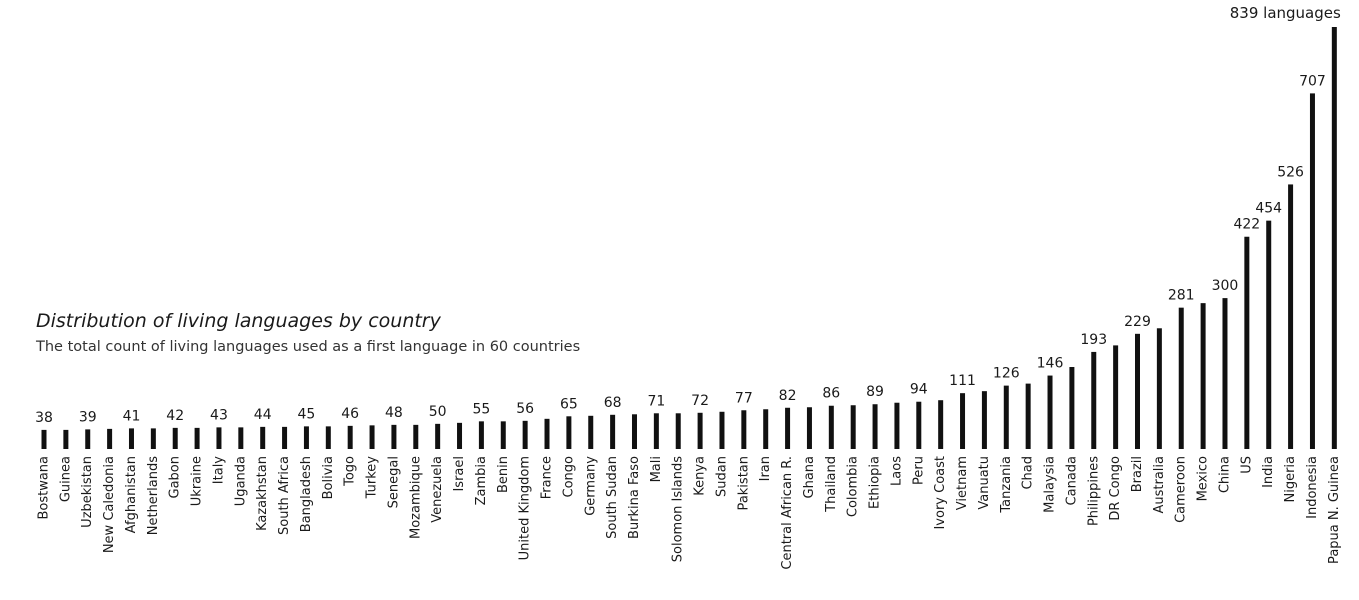 Image resolution: width=1359 pixels, height=600 pixels. What do you see at coordinates (1181, 489) in the screenshot?
I see `category-label: Cameroon` at bounding box center [1181, 489].